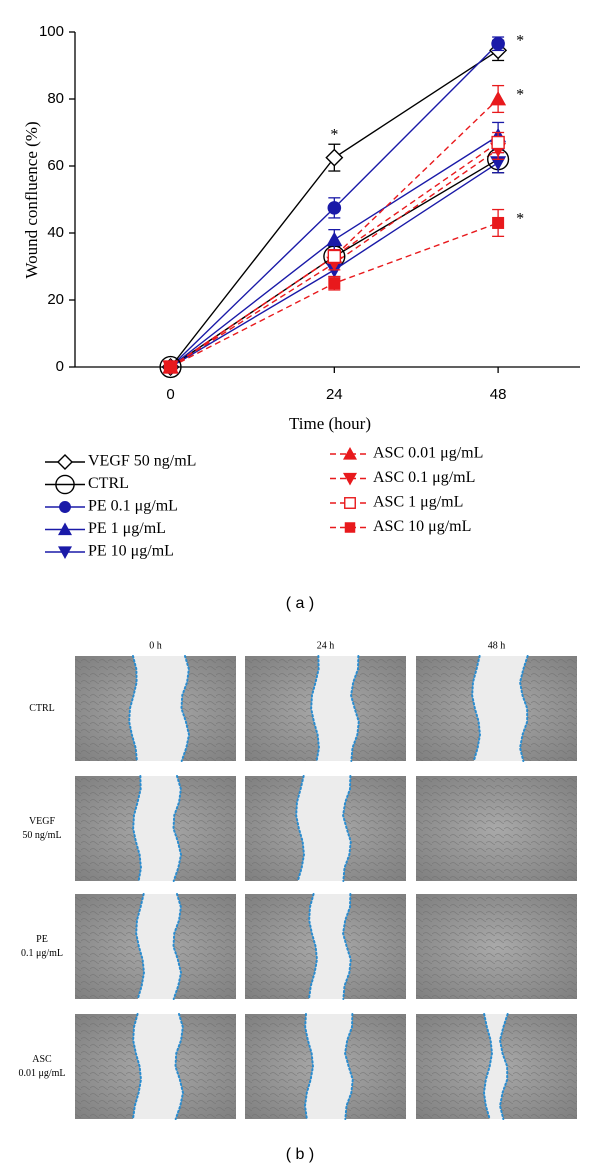 The image size is (600, 1174). I want to click on row-label: CTRL, so click(42, 708).